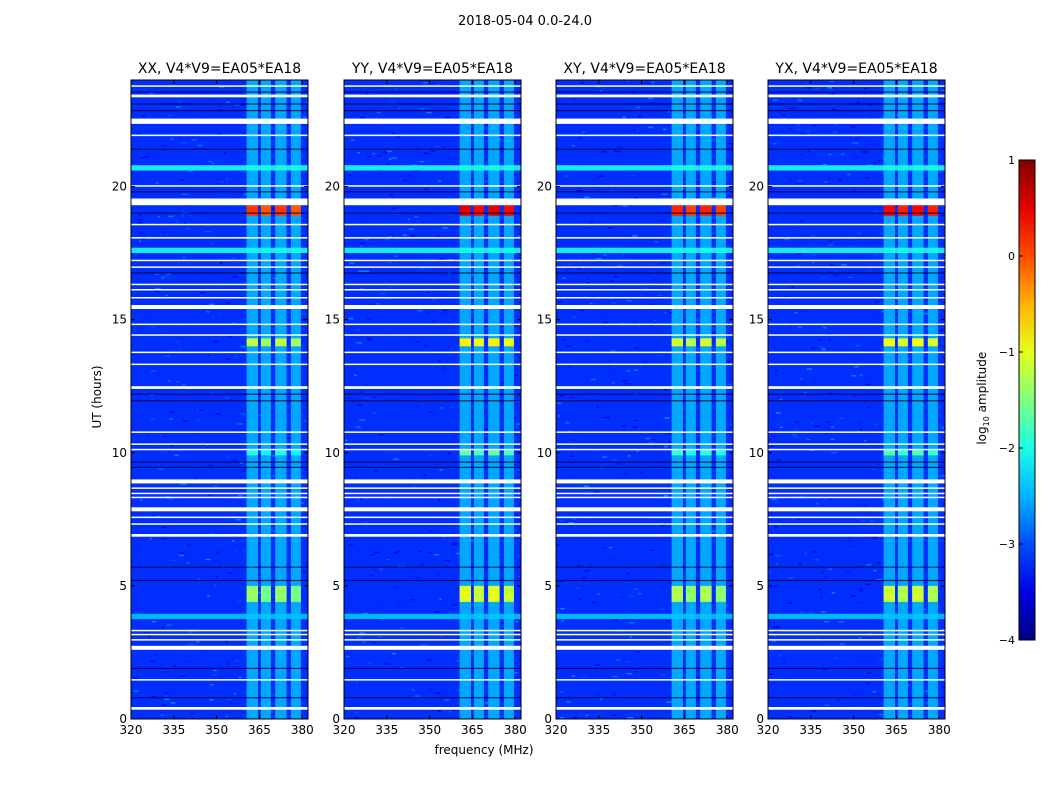  What do you see at coordinates (1007, 448) in the screenshot?
I see `colorbar-tick-label: −2` at bounding box center [1007, 448].